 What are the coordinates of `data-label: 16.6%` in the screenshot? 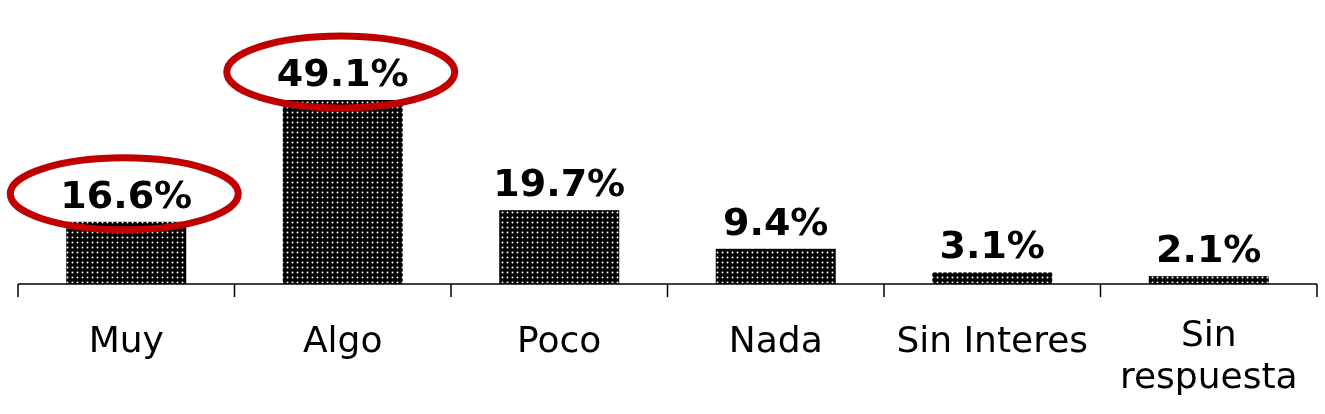 It's located at (126, 194).